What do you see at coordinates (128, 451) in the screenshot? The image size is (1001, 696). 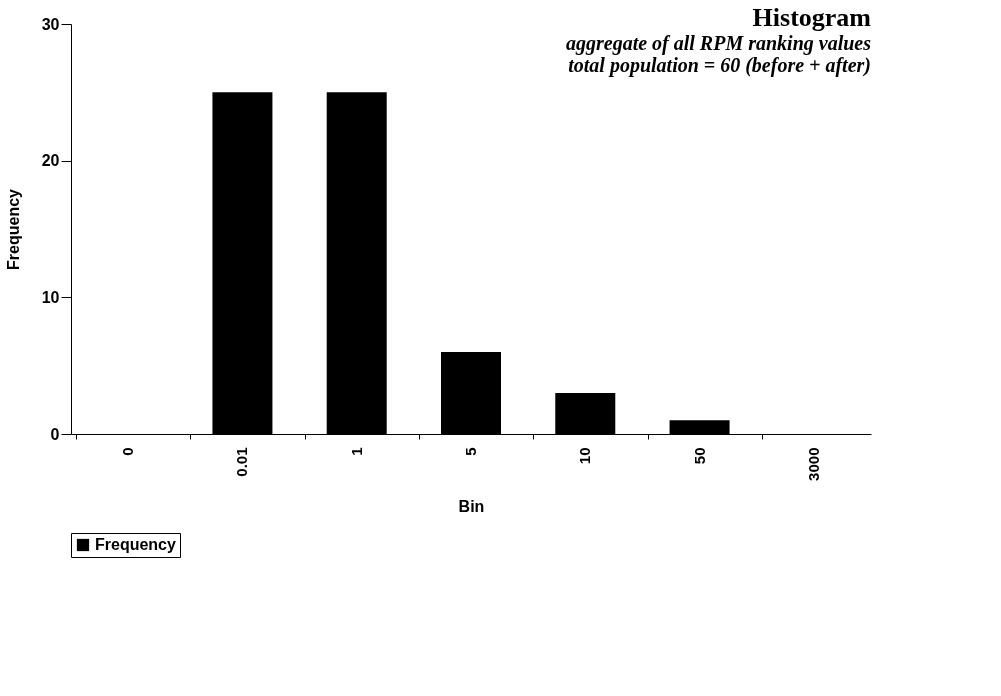 I see `x-tick-label: 0` at bounding box center [128, 451].